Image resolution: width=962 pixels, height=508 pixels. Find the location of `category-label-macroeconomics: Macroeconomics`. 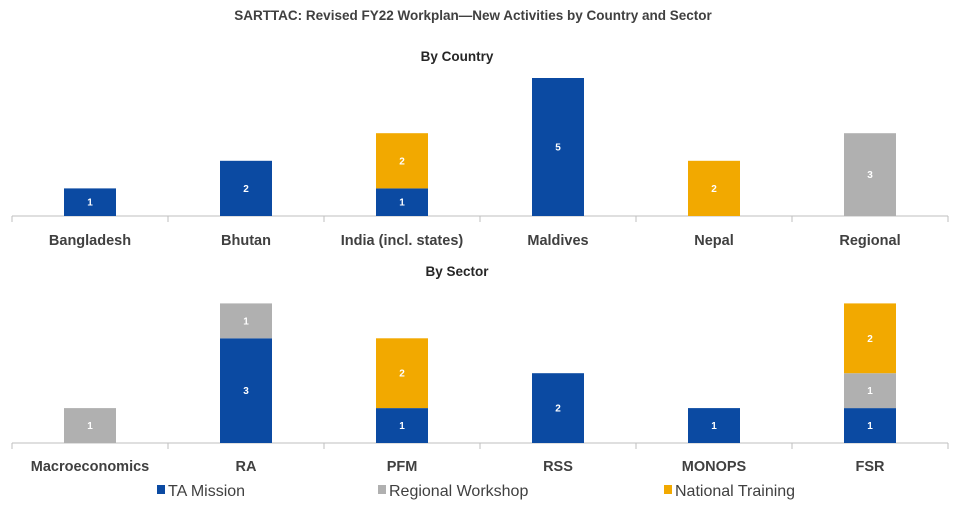

category-label-macroeconomics: Macroeconomics is located at coordinates (90, 467).